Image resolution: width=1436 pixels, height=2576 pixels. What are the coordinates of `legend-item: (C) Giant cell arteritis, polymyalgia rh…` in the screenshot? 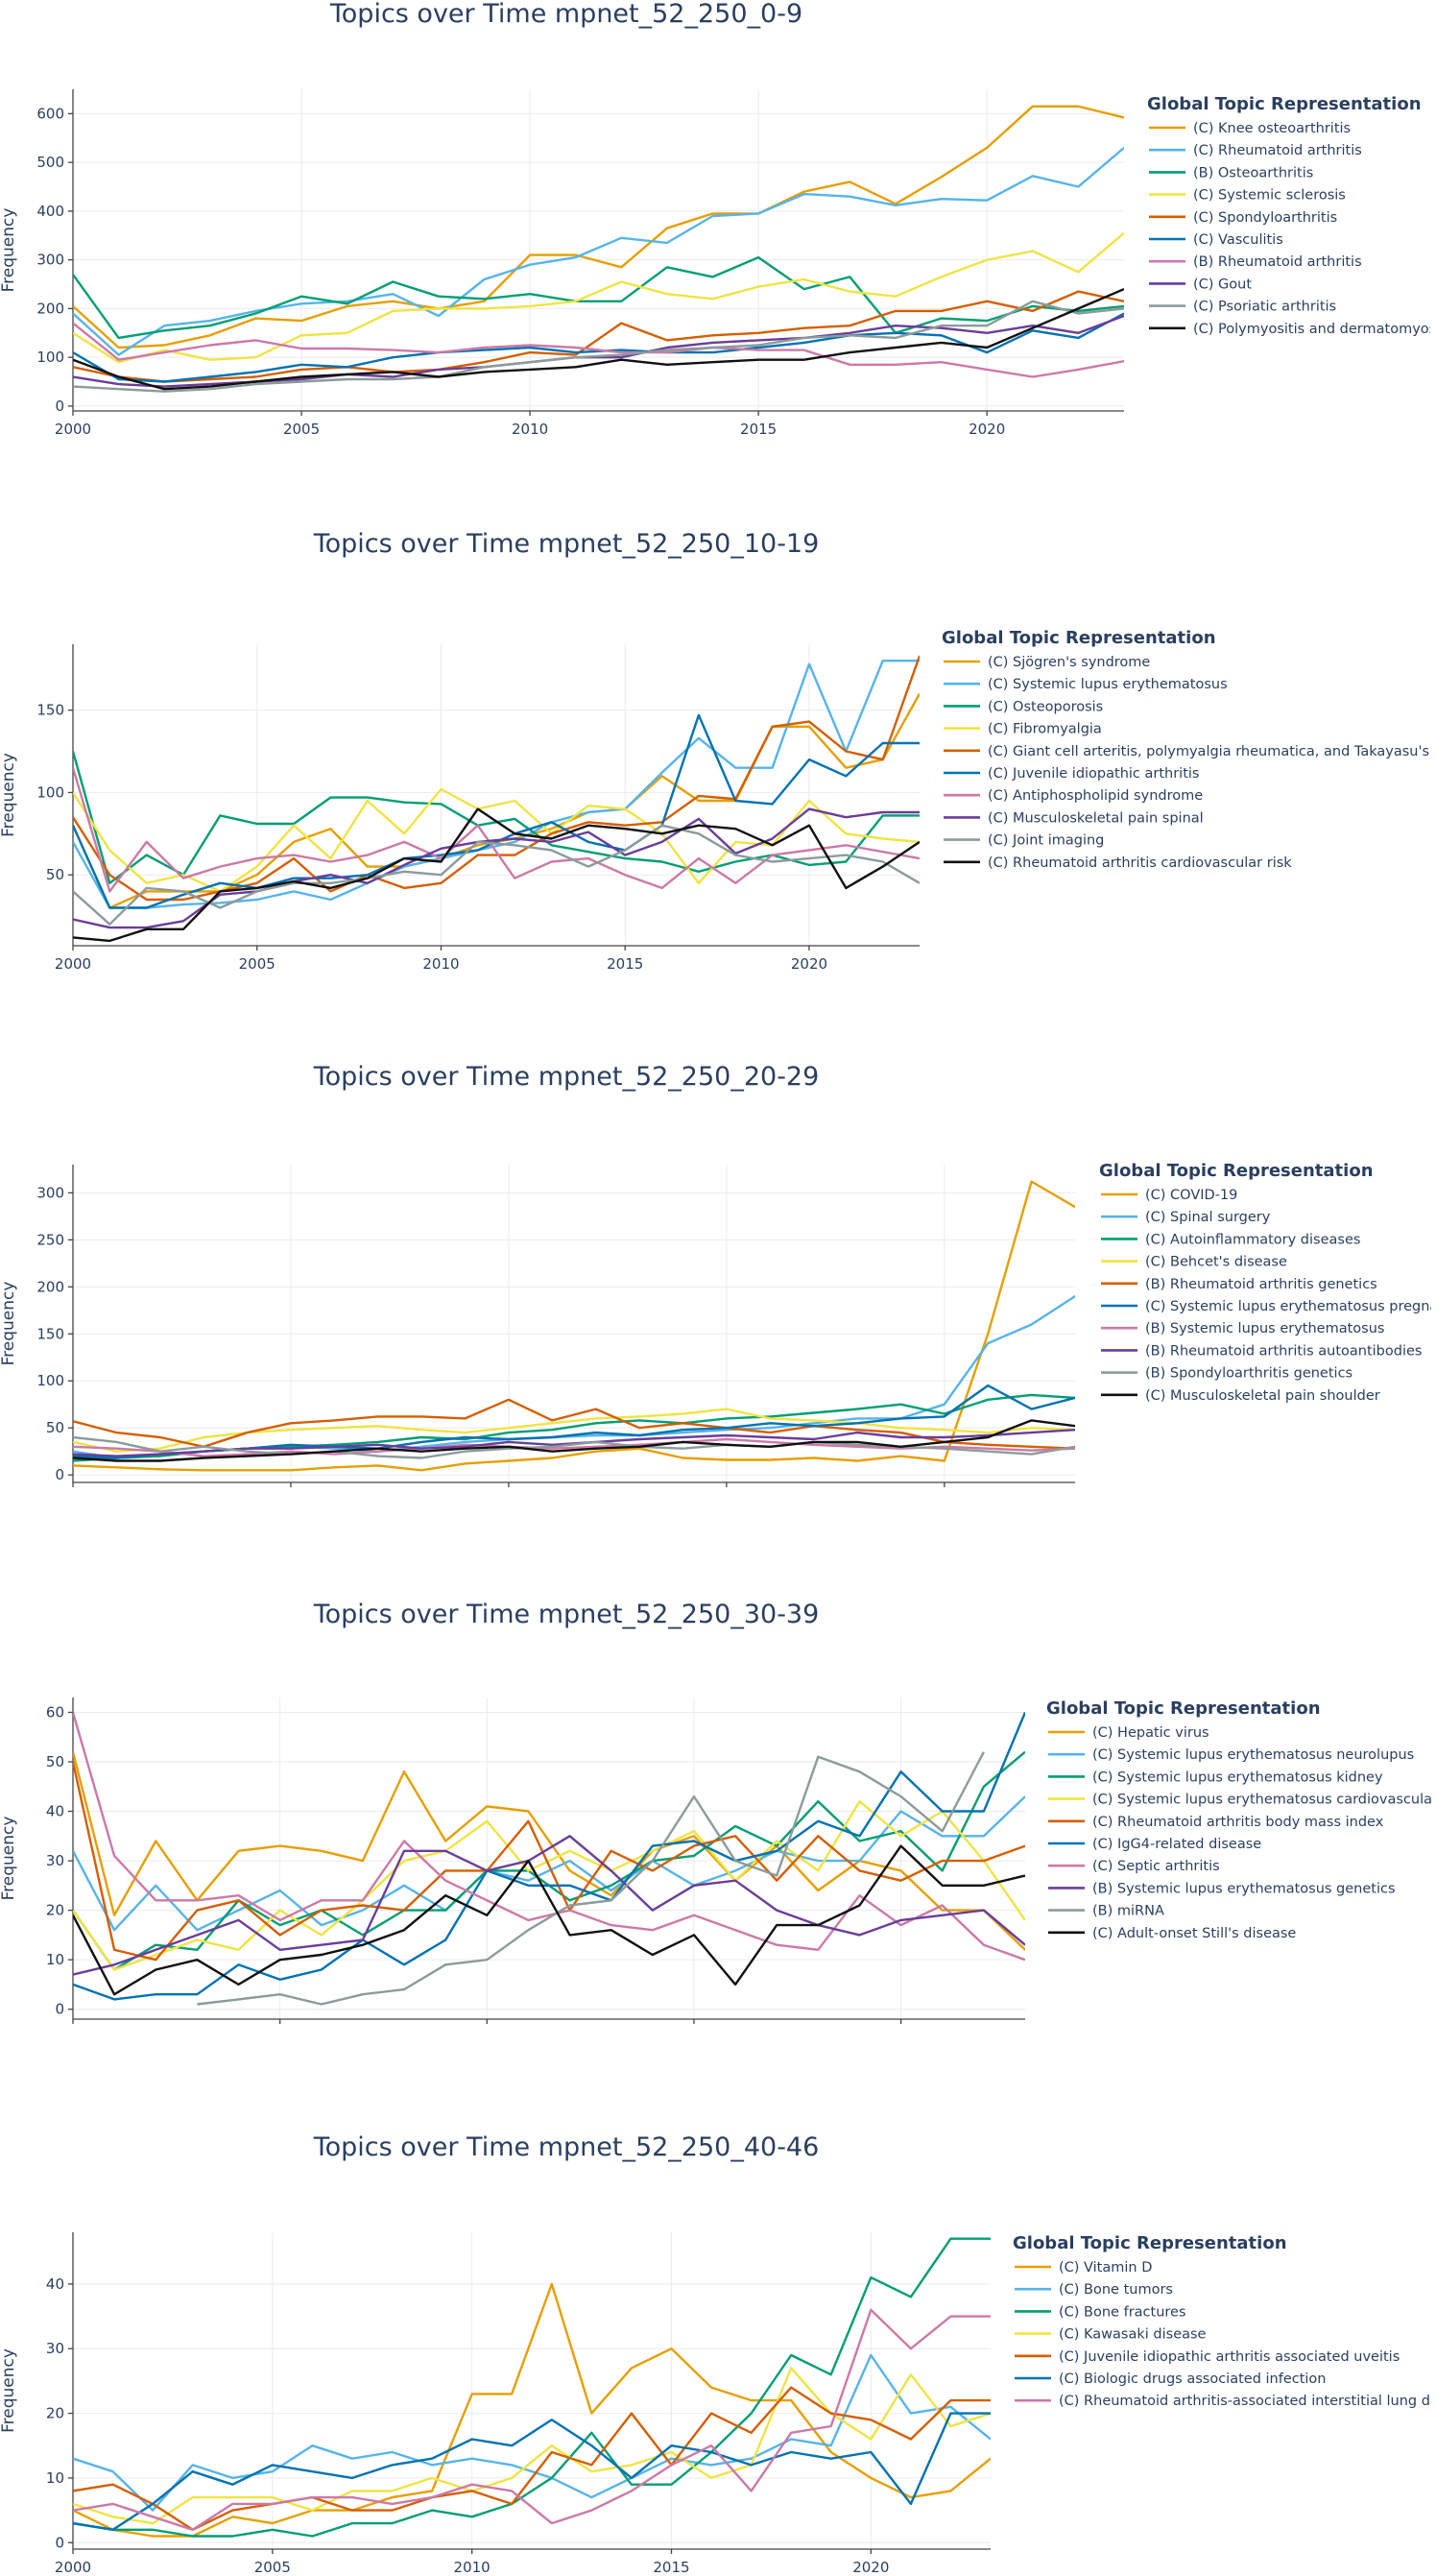 It's located at (1190, 751).